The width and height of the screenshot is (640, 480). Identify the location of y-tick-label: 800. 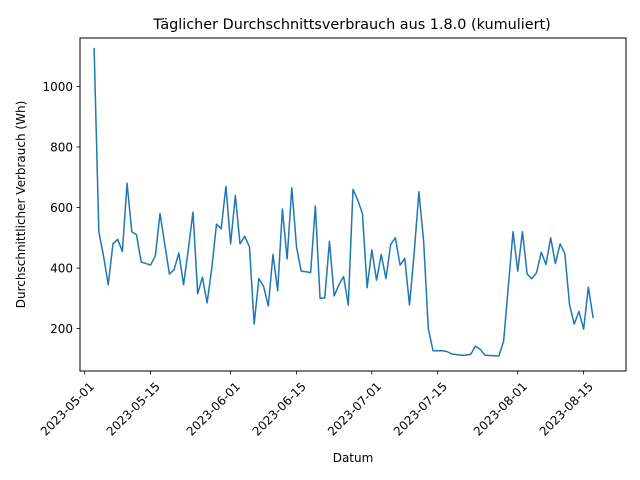
(61, 147).